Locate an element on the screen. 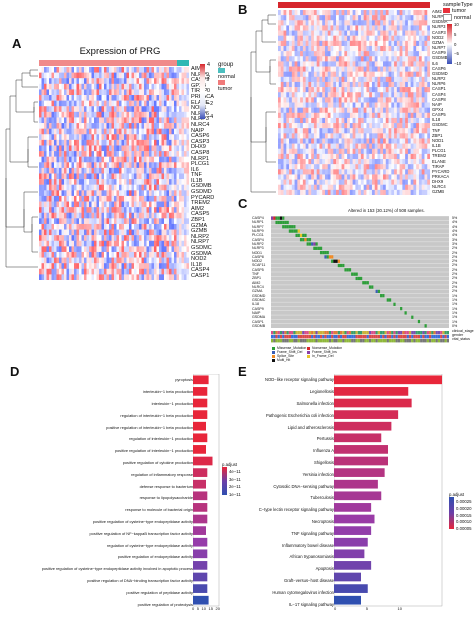 The height and width of the screenshot is (626, 474). e-term-label: African trypanosomiasis is located at coordinates (312, 556).